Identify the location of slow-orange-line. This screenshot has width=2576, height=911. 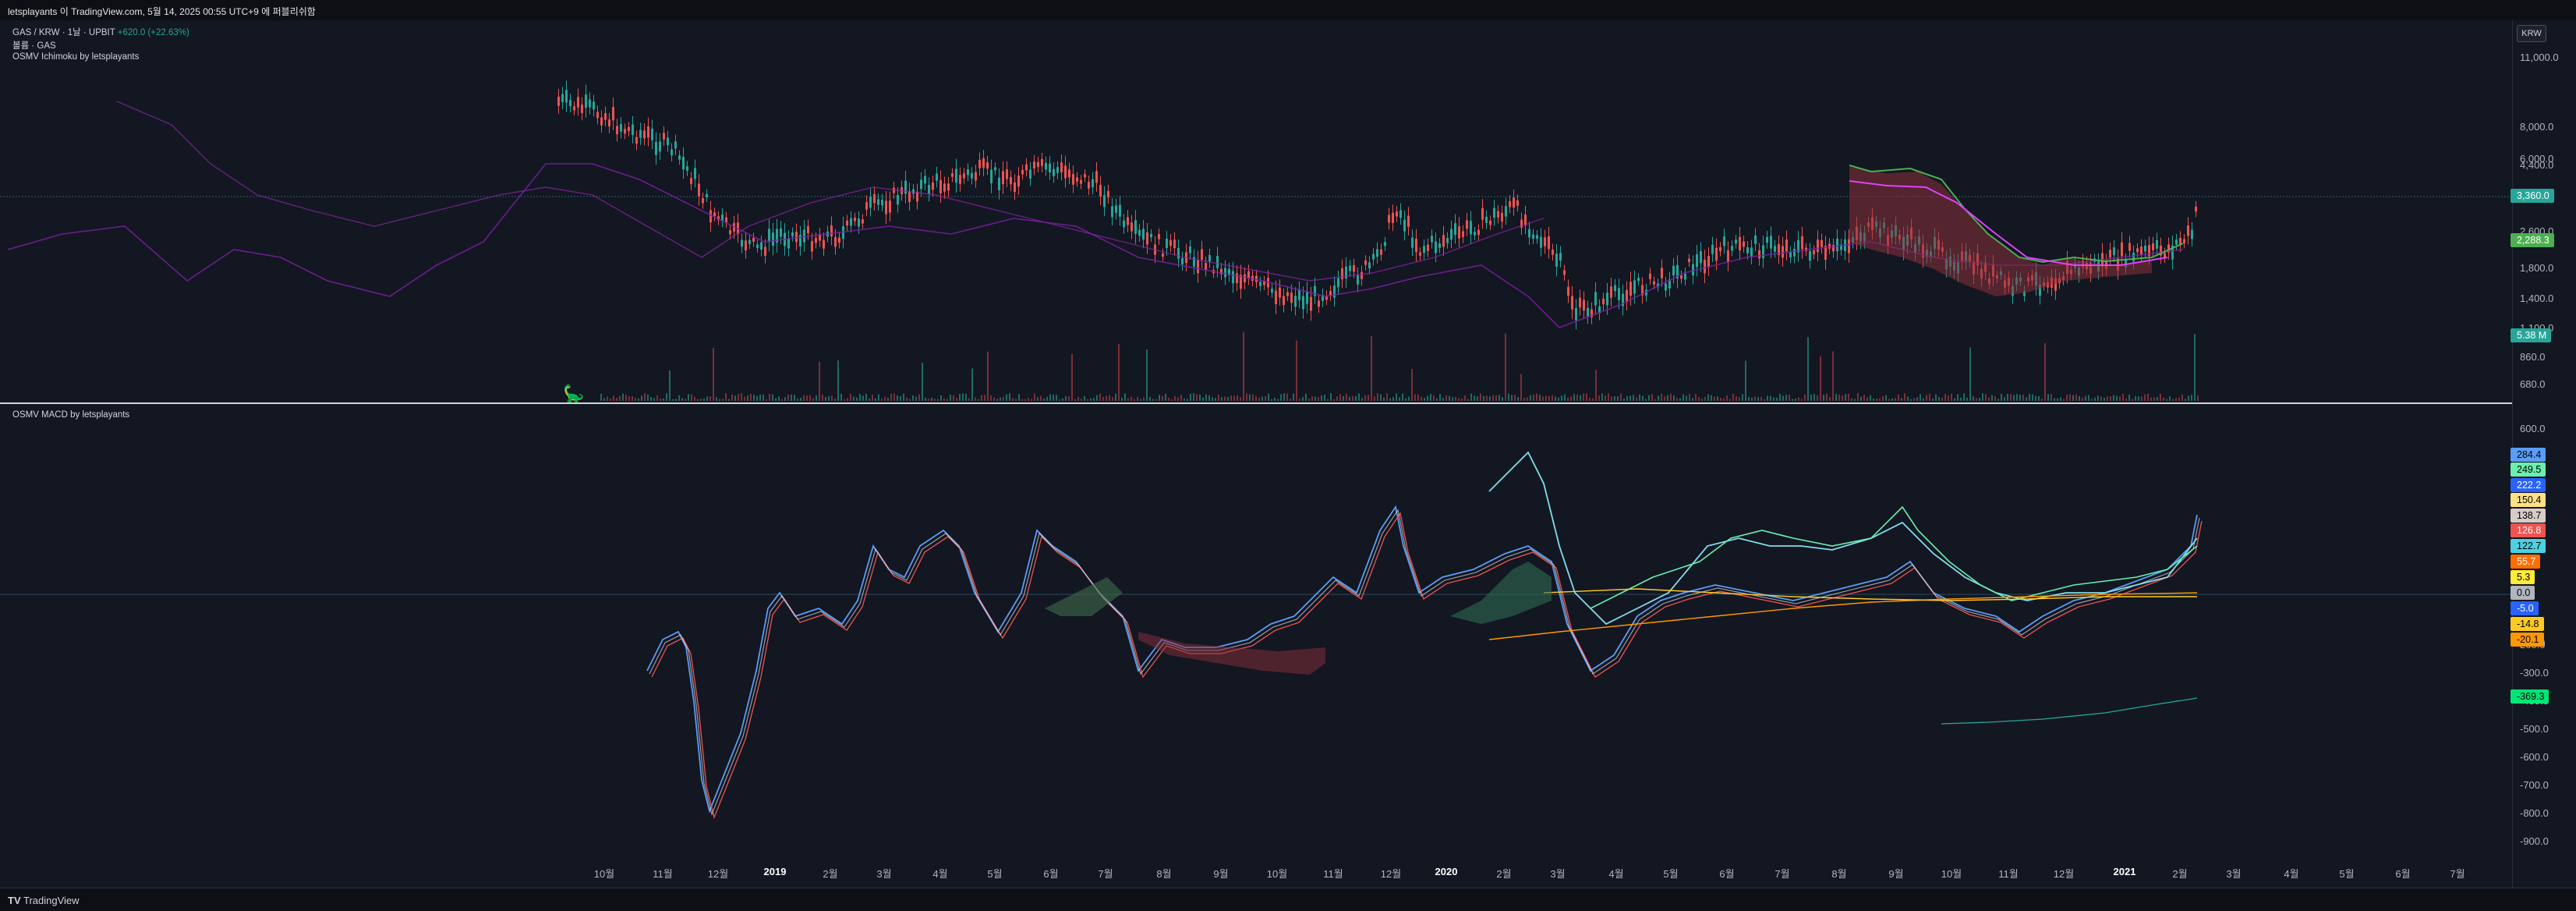
(1843, 616).